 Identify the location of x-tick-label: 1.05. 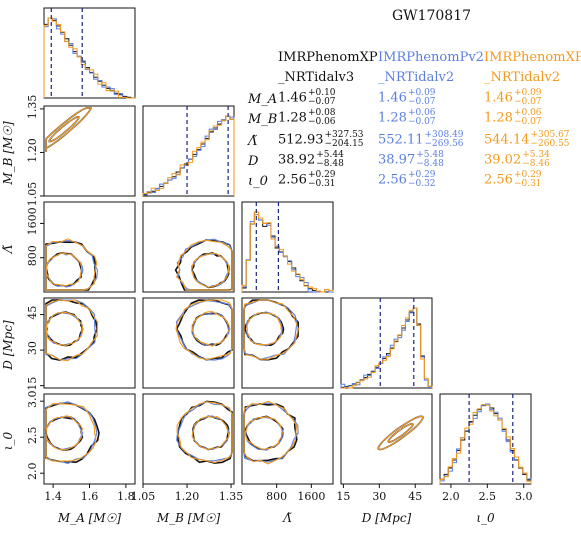
(143, 496).